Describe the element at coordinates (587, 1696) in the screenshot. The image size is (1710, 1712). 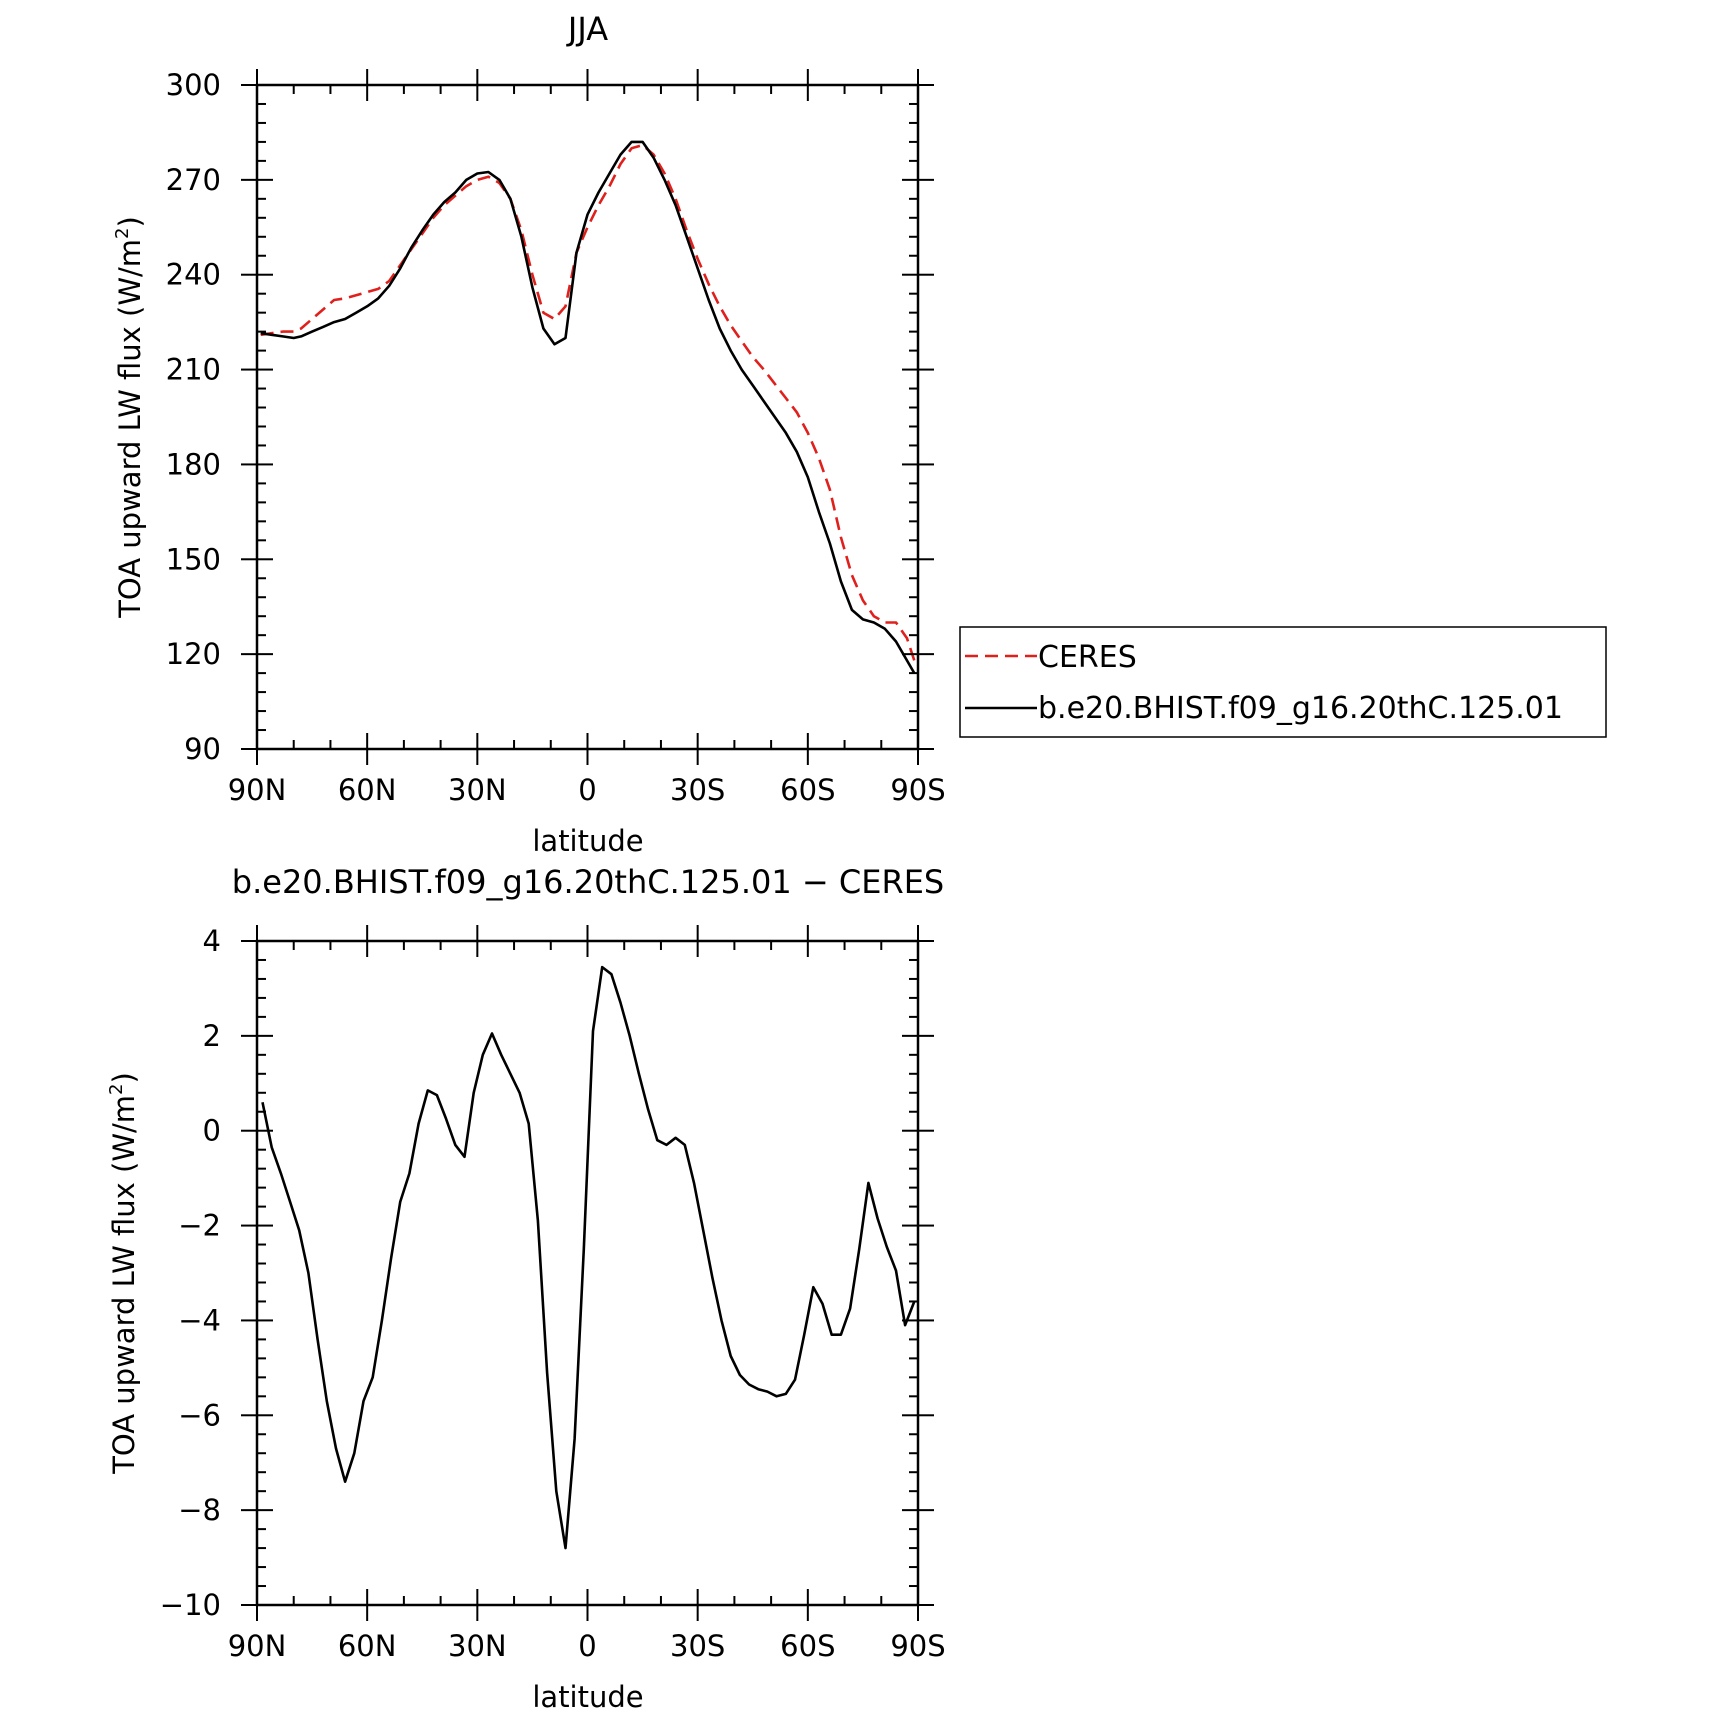
I see `bottom-x-axis-label: latitude` at that location.